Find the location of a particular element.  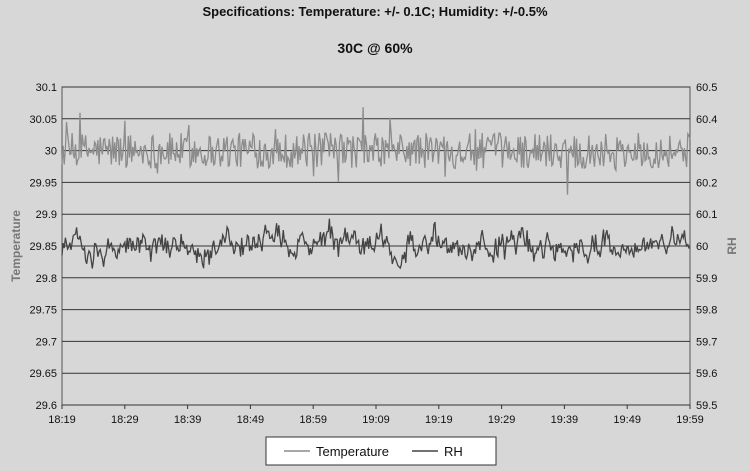

y2-tick-label: 60.2 is located at coordinates (706, 183).